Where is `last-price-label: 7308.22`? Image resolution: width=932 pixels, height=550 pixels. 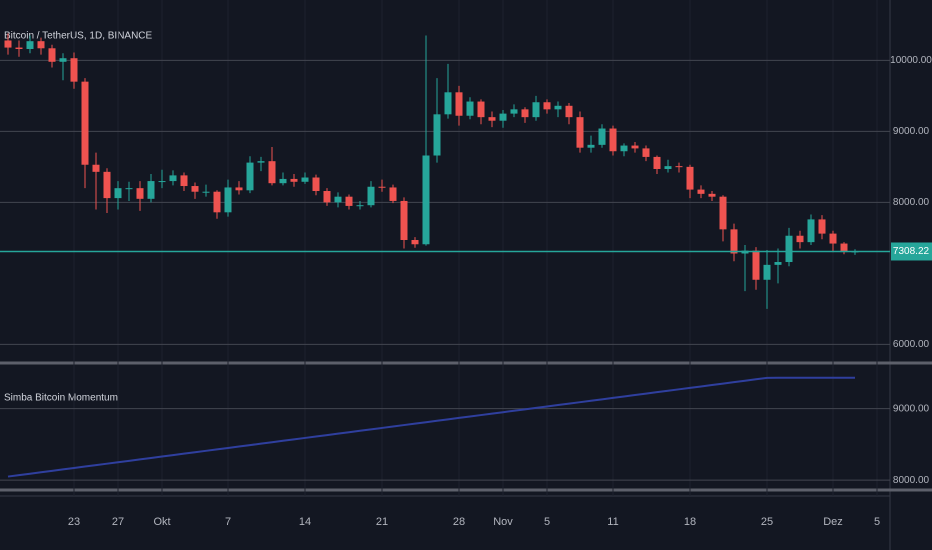
last-price-label: 7308.22 is located at coordinates (911, 251).